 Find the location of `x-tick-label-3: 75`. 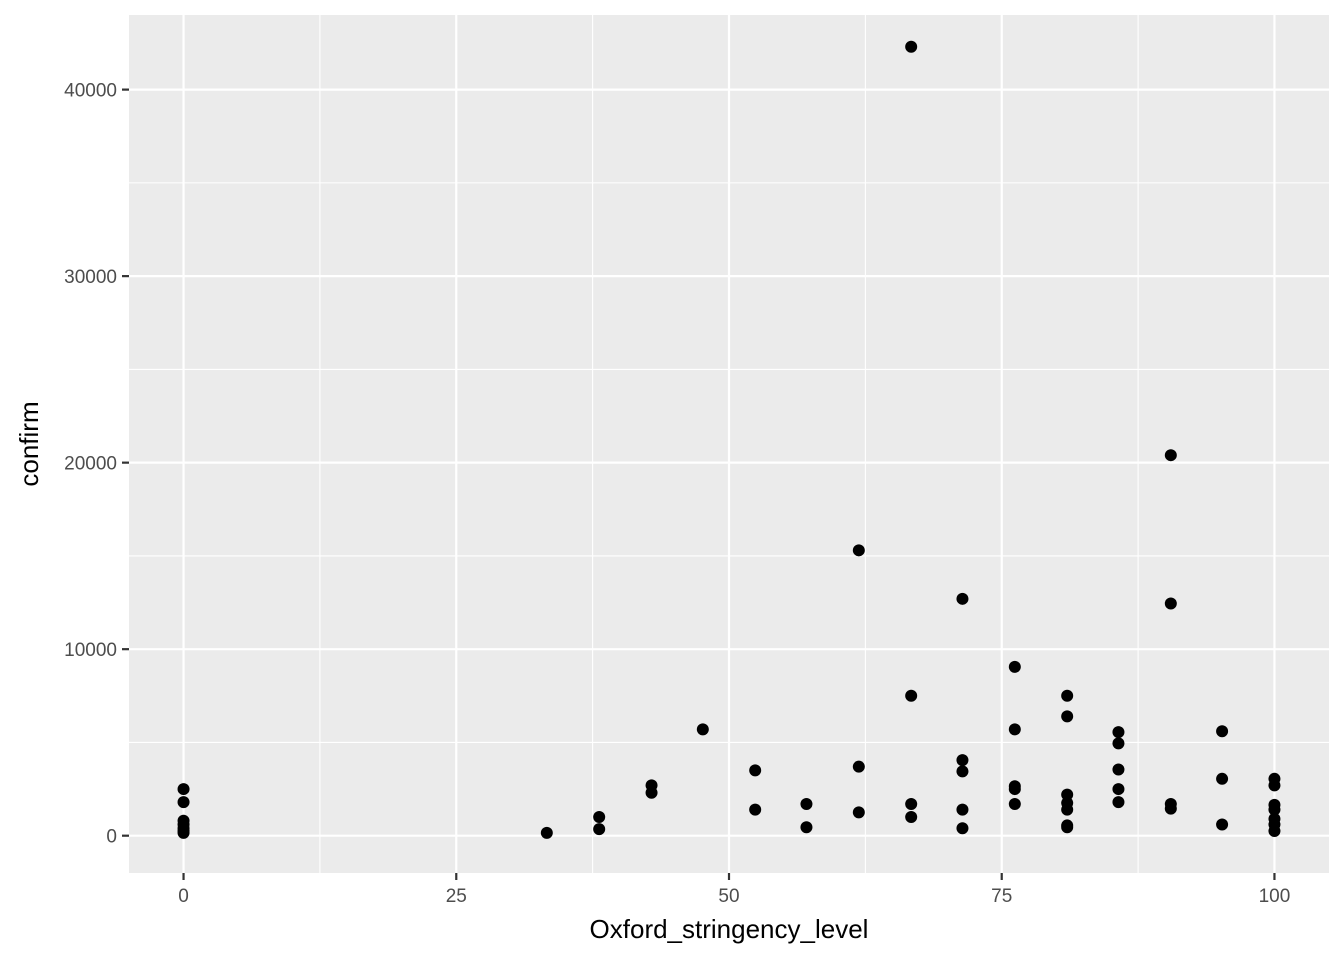

x-tick-label-3: 75 is located at coordinates (1001, 896).